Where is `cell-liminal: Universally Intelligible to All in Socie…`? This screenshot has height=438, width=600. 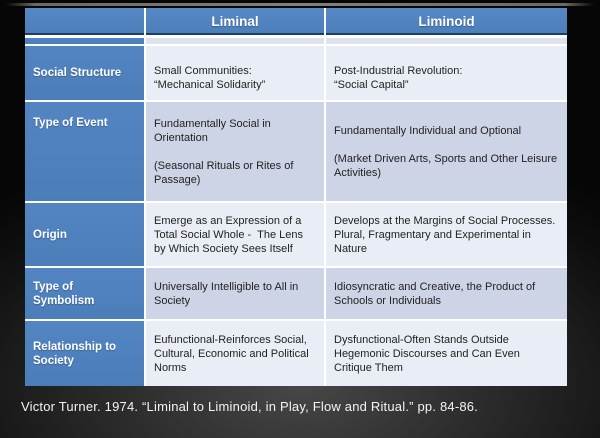
cell-liminal: Universally Intelligible to All in Socie… is located at coordinates (235, 293).